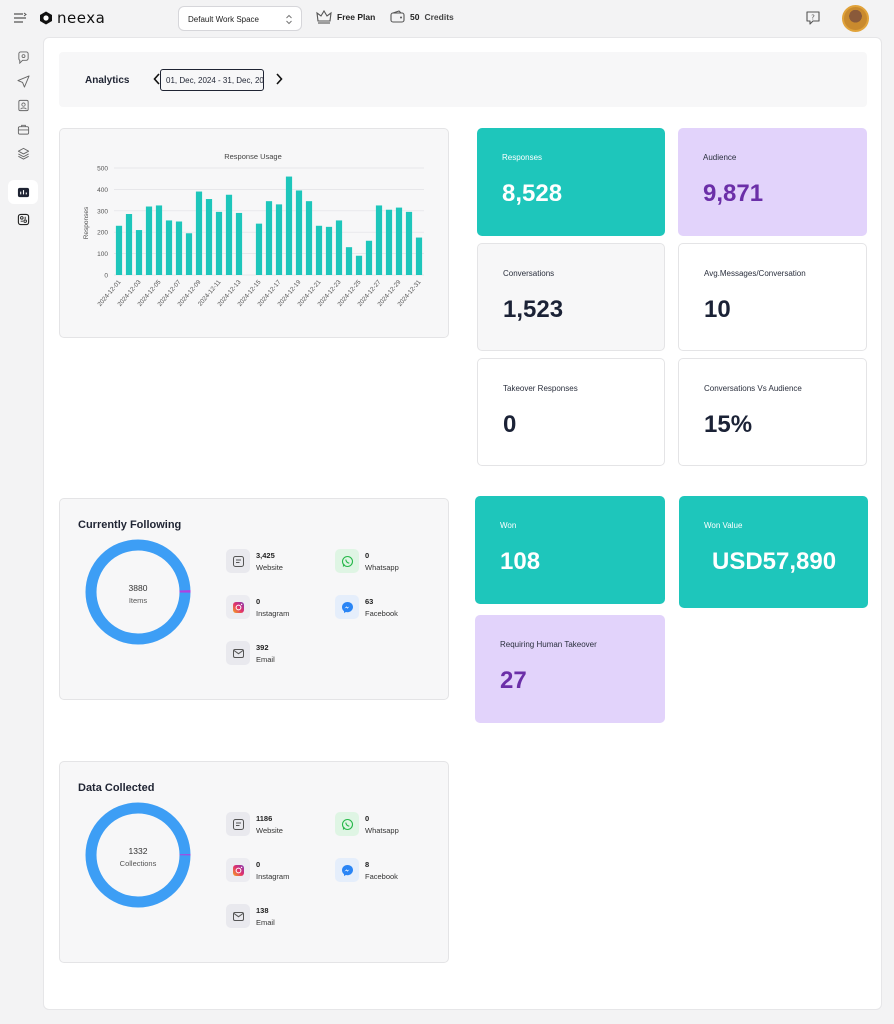 The width and height of the screenshot is (894, 1024). Describe the element at coordinates (508, 525) in the screenshot. I see `stat-label: Won` at that location.